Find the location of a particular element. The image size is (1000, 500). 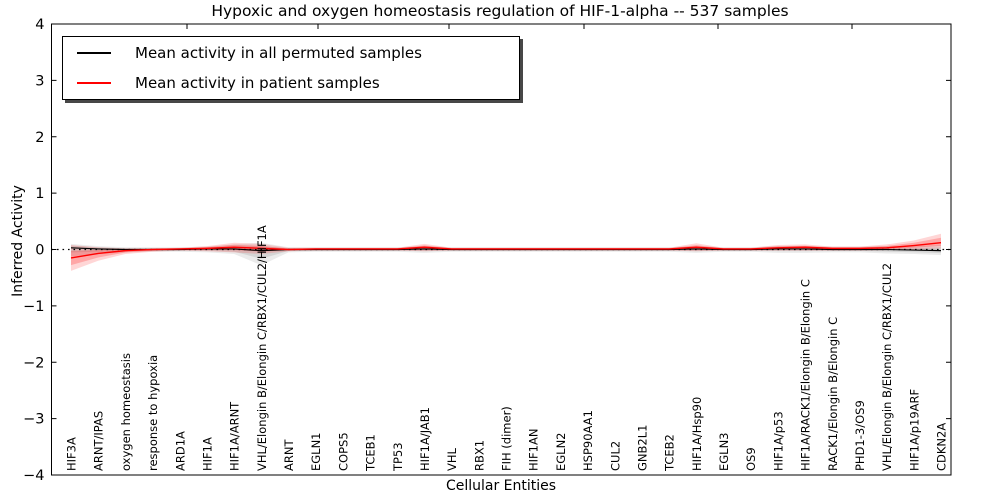

x-tick-label: PHD1-3/OS9 is located at coordinates (860, 435).